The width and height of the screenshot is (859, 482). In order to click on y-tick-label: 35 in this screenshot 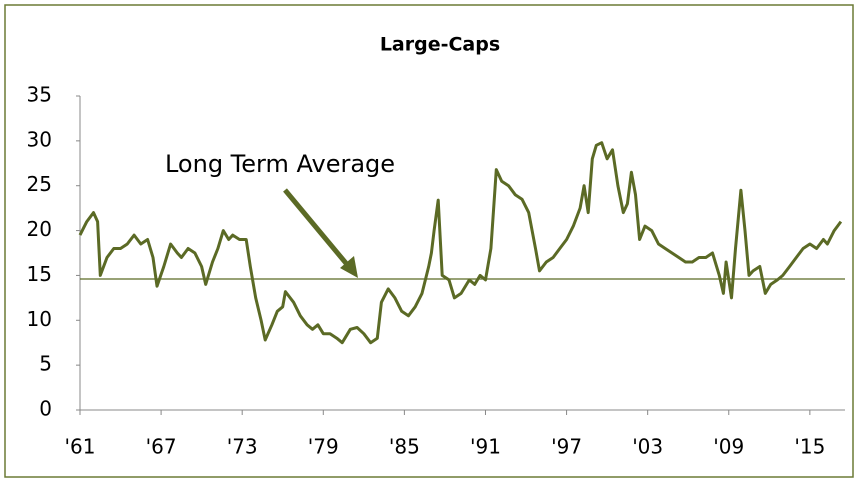, I will do `click(39, 95)`.